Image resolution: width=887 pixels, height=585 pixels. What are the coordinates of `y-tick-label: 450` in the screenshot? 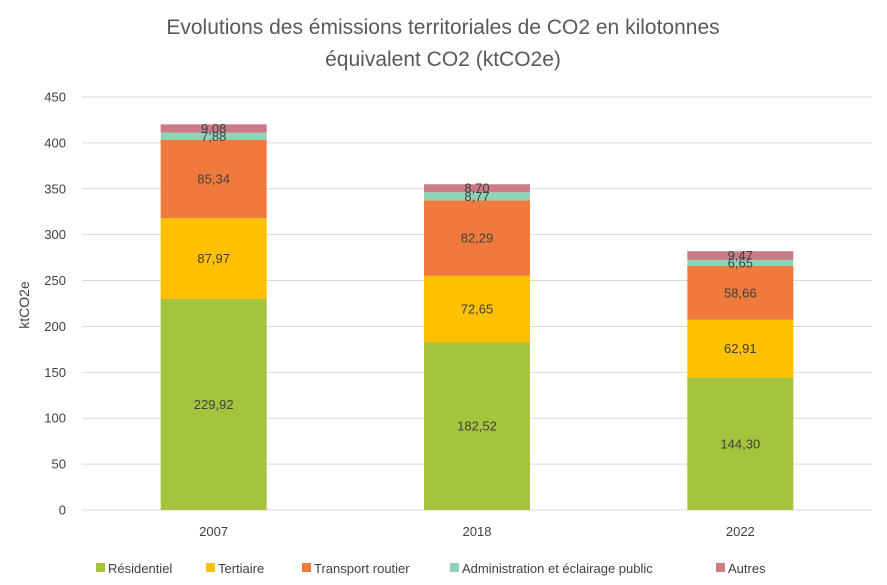 It's located at (55, 97).